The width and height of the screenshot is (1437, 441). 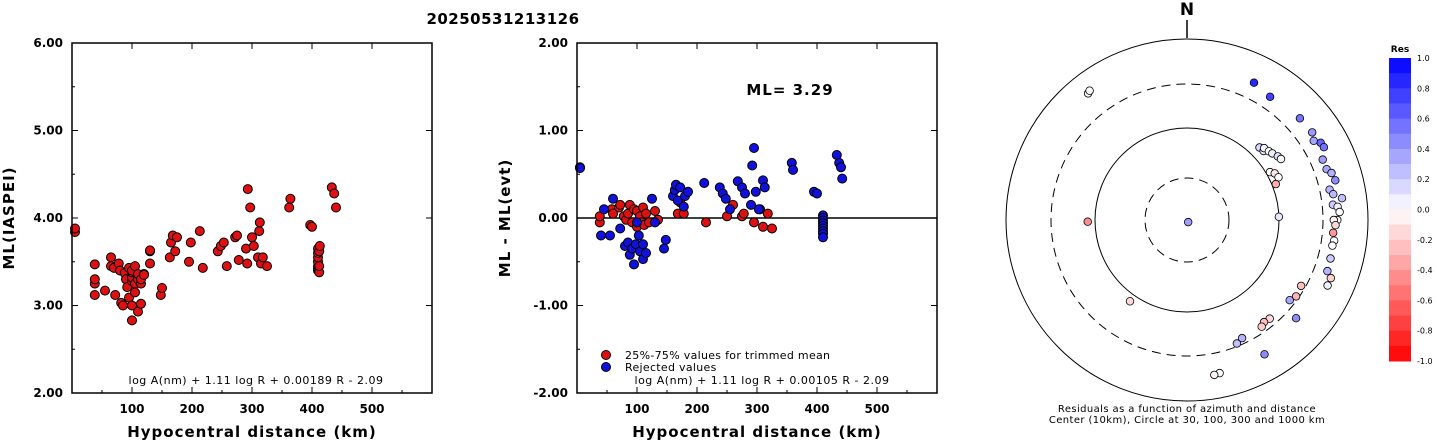 I want to click on residual-points, so click(x=711, y=206).